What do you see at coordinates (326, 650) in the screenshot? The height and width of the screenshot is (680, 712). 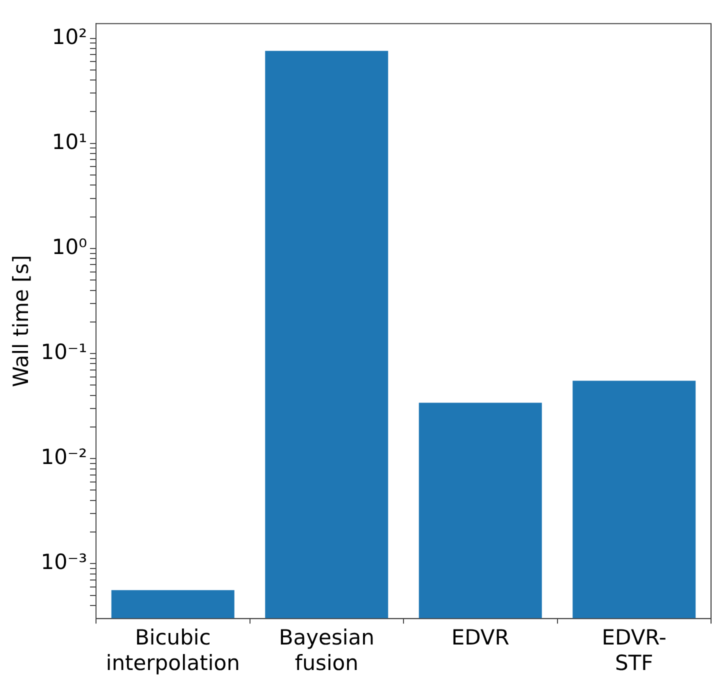 I see `x-tick-label: Bayesian fusion` at bounding box center [326, 650].